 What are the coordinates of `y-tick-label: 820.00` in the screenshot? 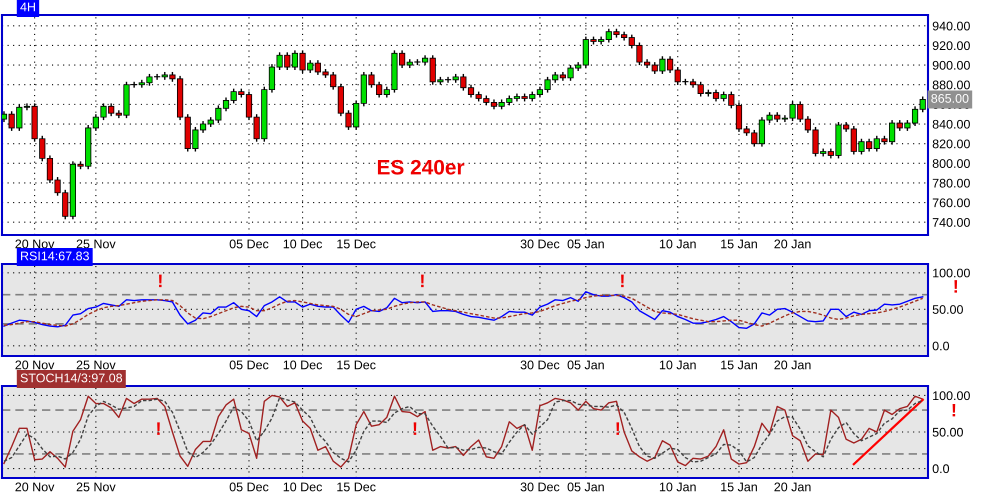 It's located at (951, 143).